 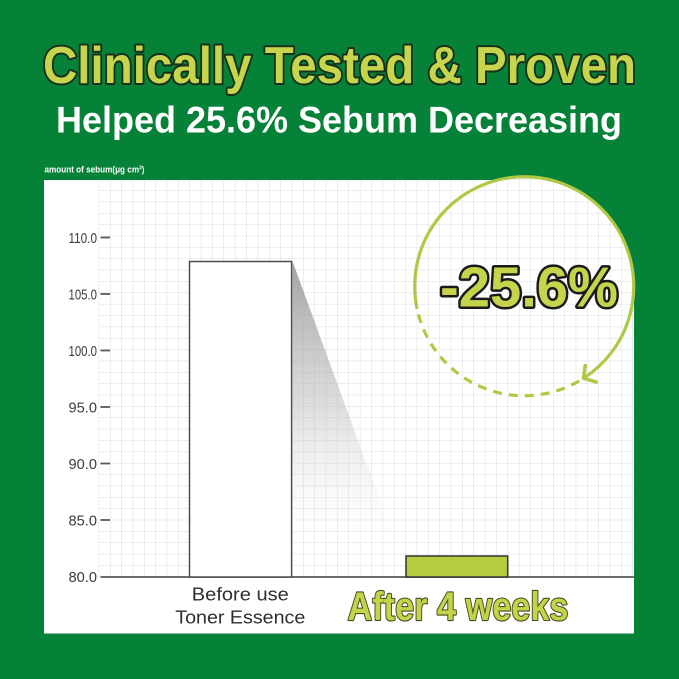 What do you see at coordinates (83, 577) in the screenshot?
I see `svg-text: 80.0` at bounding box center [83, 577].